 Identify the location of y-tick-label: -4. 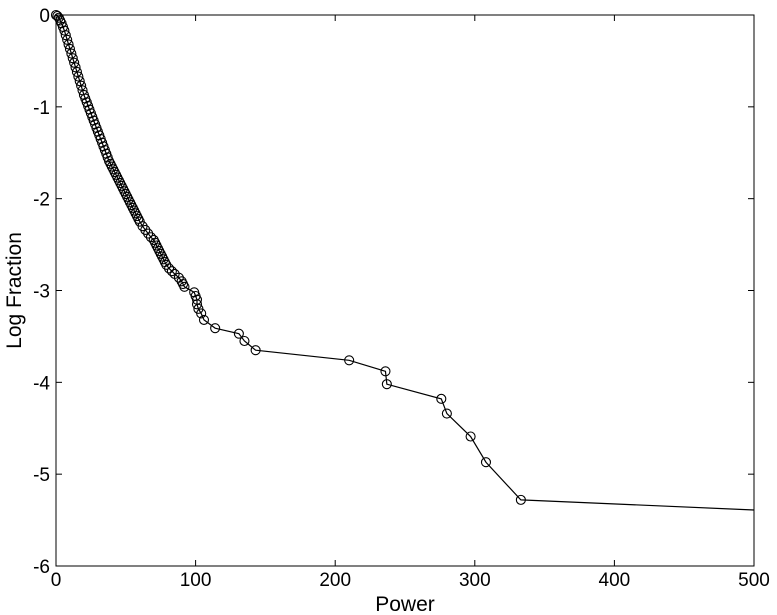
(41, 383).